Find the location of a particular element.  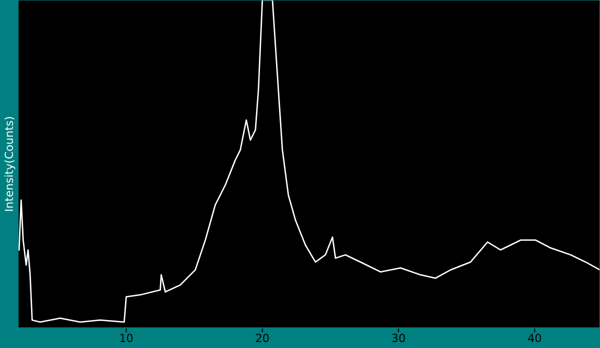

x-tick-label: 20 is located at coordinates (262, 338).